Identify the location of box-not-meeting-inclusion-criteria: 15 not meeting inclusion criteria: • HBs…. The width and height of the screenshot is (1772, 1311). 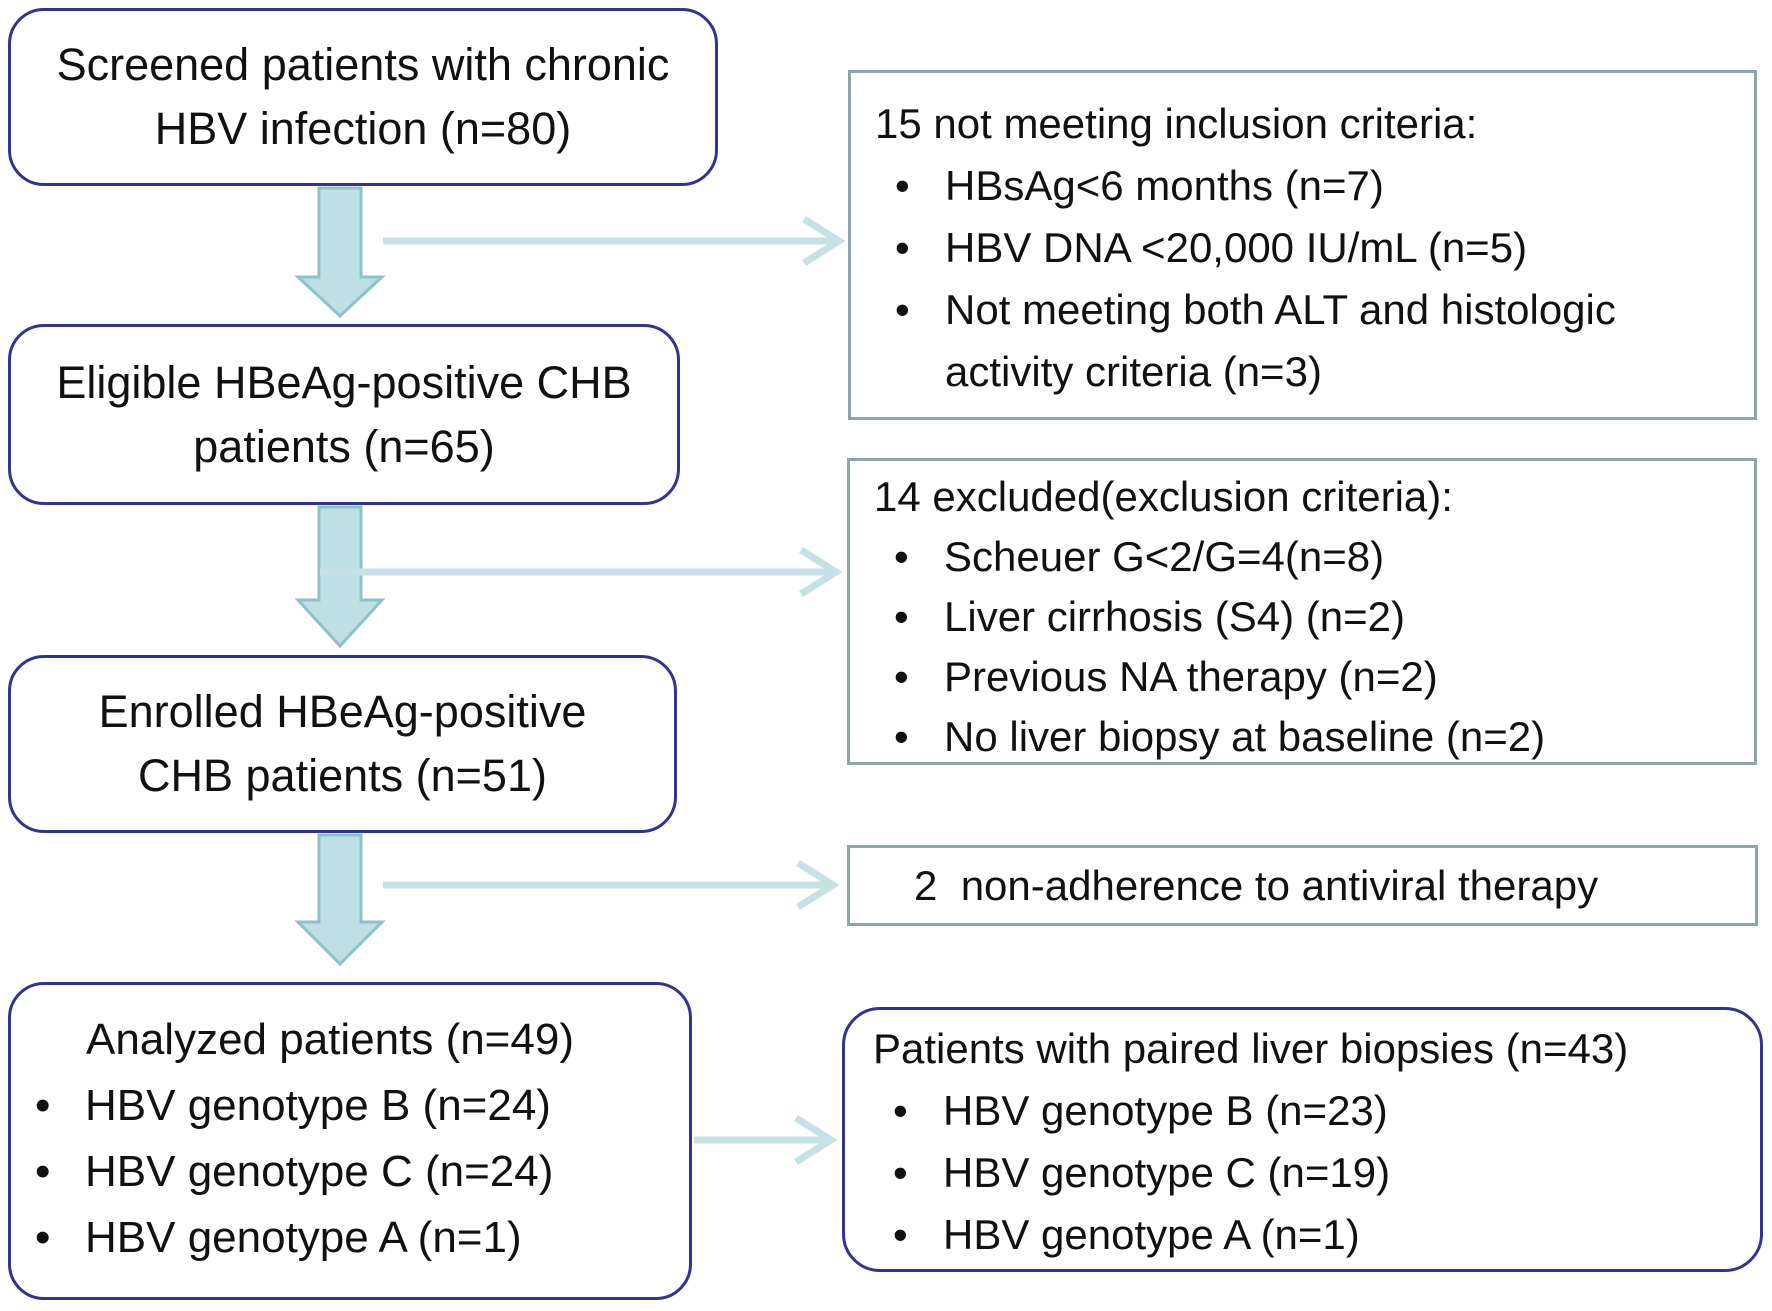
(1302, 245).